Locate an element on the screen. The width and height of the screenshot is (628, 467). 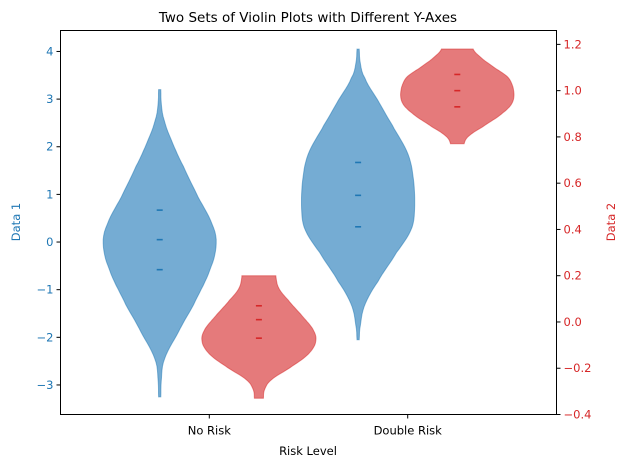
x-axis: No Risk Double Risk is located at coordinates (315, 426).